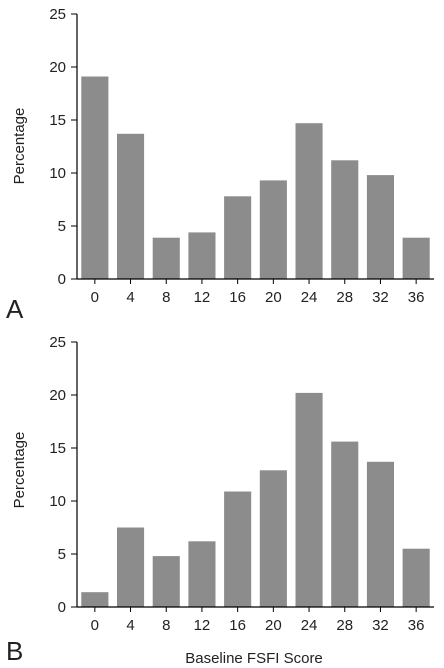 This screenshot has height=668, width=444. What do you see at coordinates (258, 292) in the screenshot?
I see `x-ticks-a: 0 4 8 12 16 20 24 28 32 36` at bounding box center [258, 292].